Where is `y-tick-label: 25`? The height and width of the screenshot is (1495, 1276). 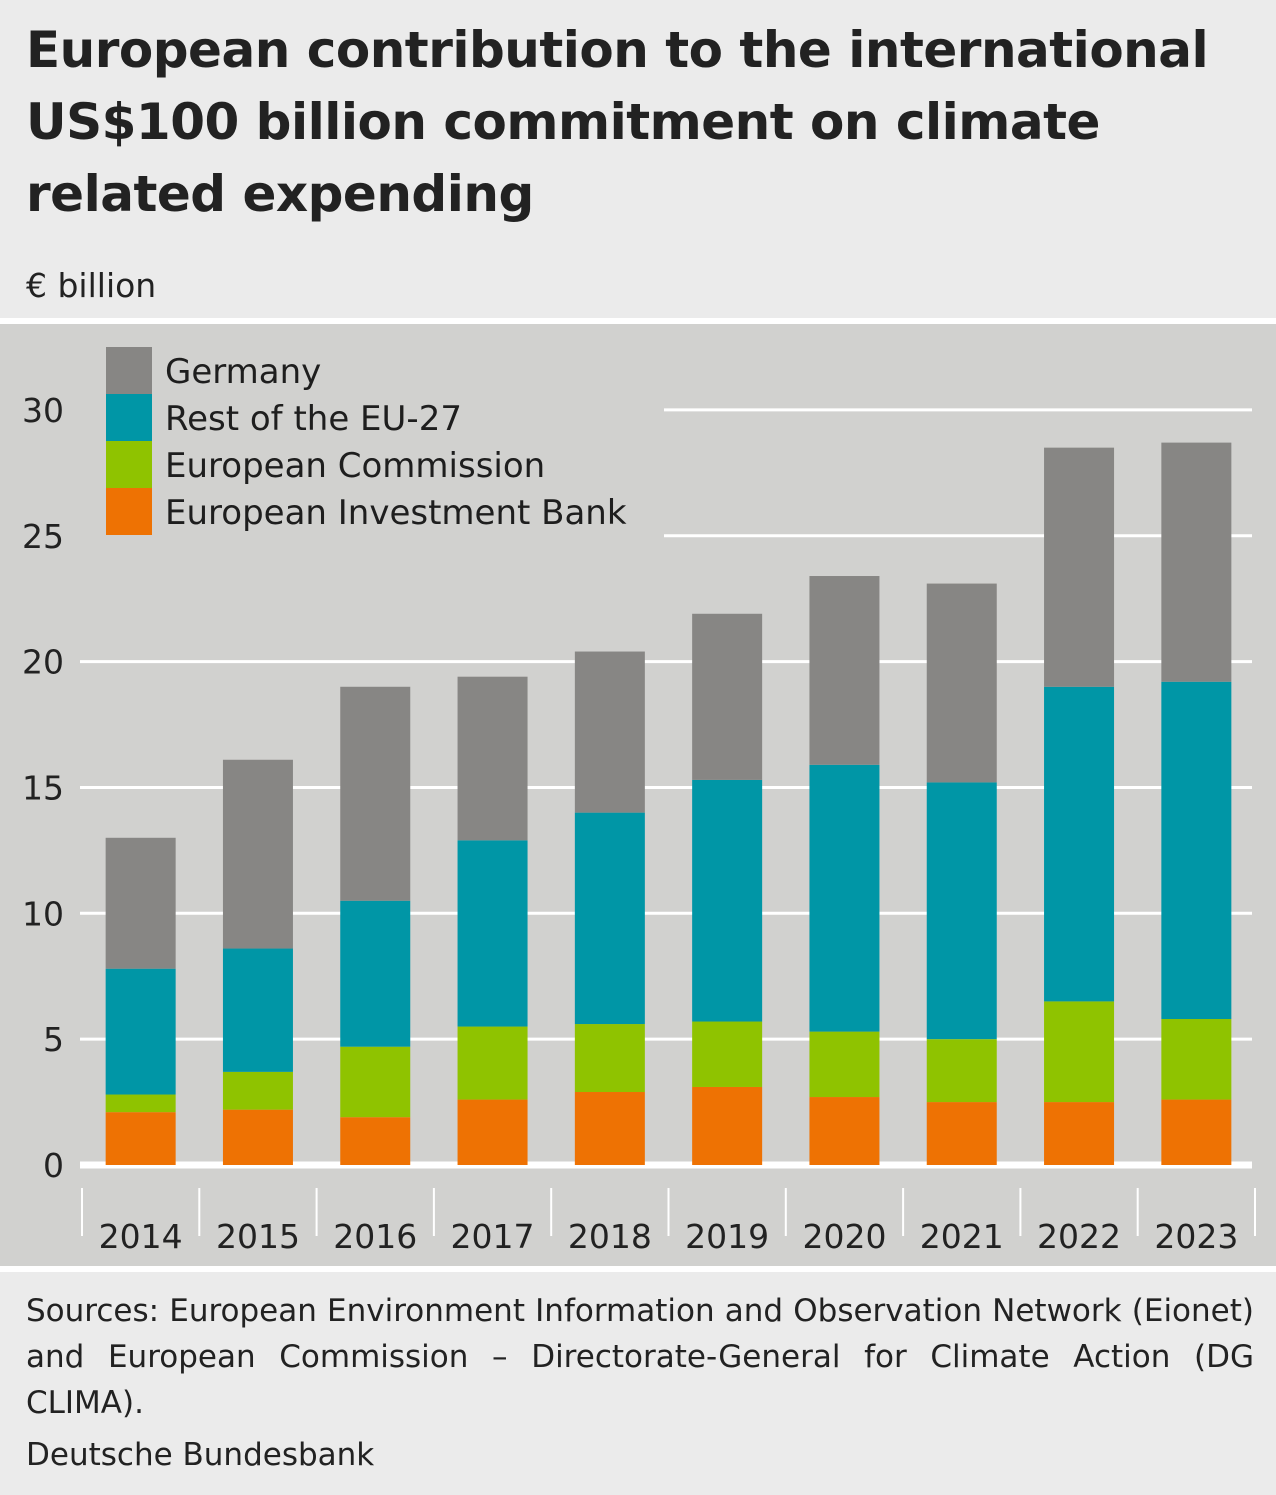 y-tick-label: 25 is located at coordinates (43, 536).